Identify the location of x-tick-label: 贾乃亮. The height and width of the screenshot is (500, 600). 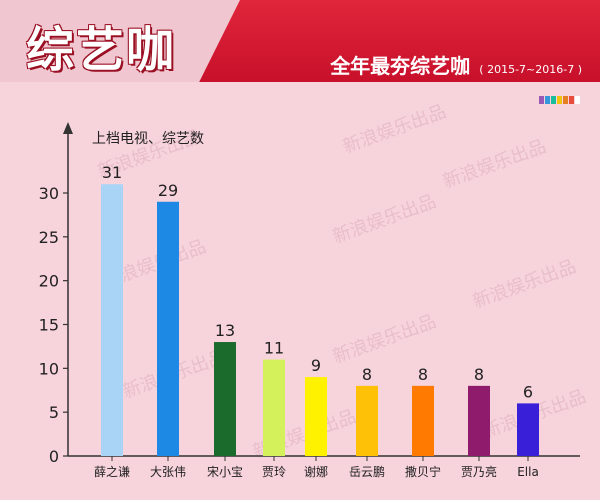
(479, 471).